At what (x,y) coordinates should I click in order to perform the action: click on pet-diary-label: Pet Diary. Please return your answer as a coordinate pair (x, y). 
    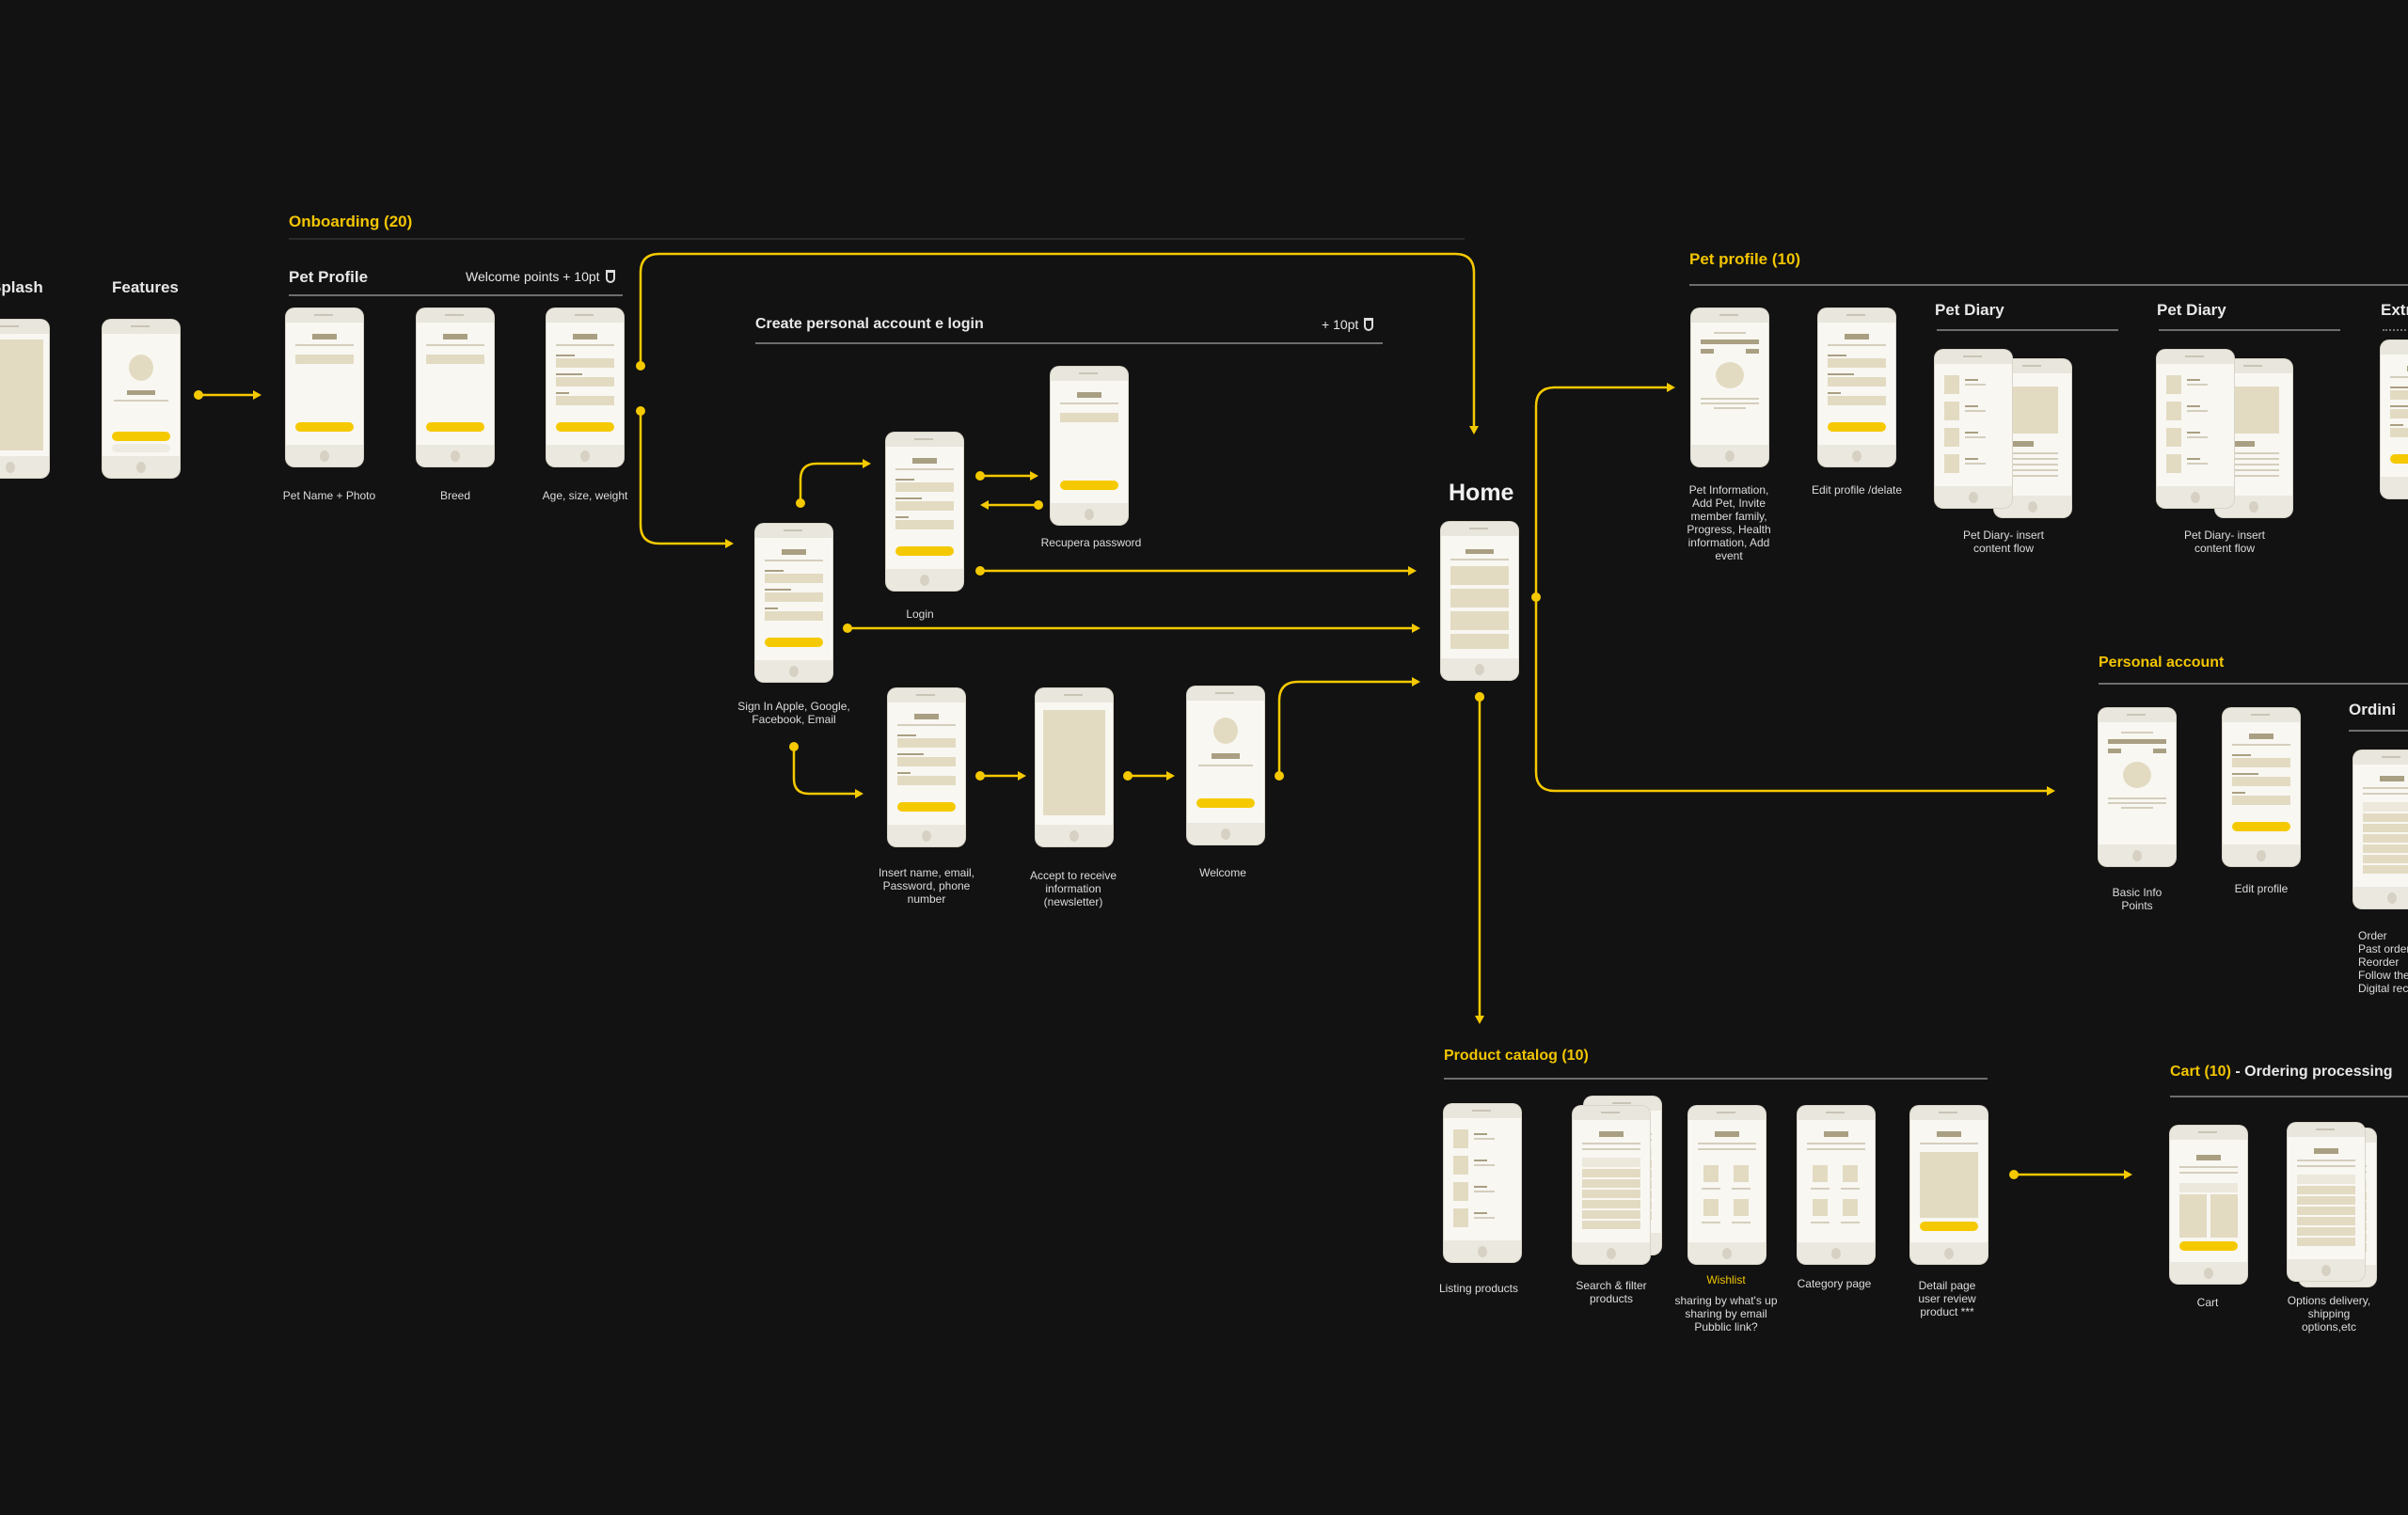
    Looking at the image, I should click on (2191, 310).